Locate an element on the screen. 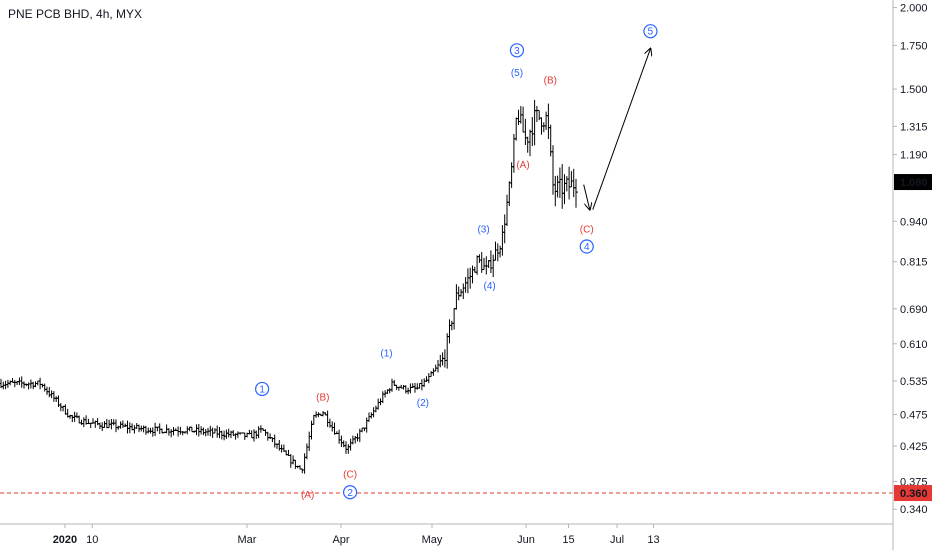 The height and width of the screenshot is (550, 932). price-tick-label: 0.610 is located at coordinates (914, 345).